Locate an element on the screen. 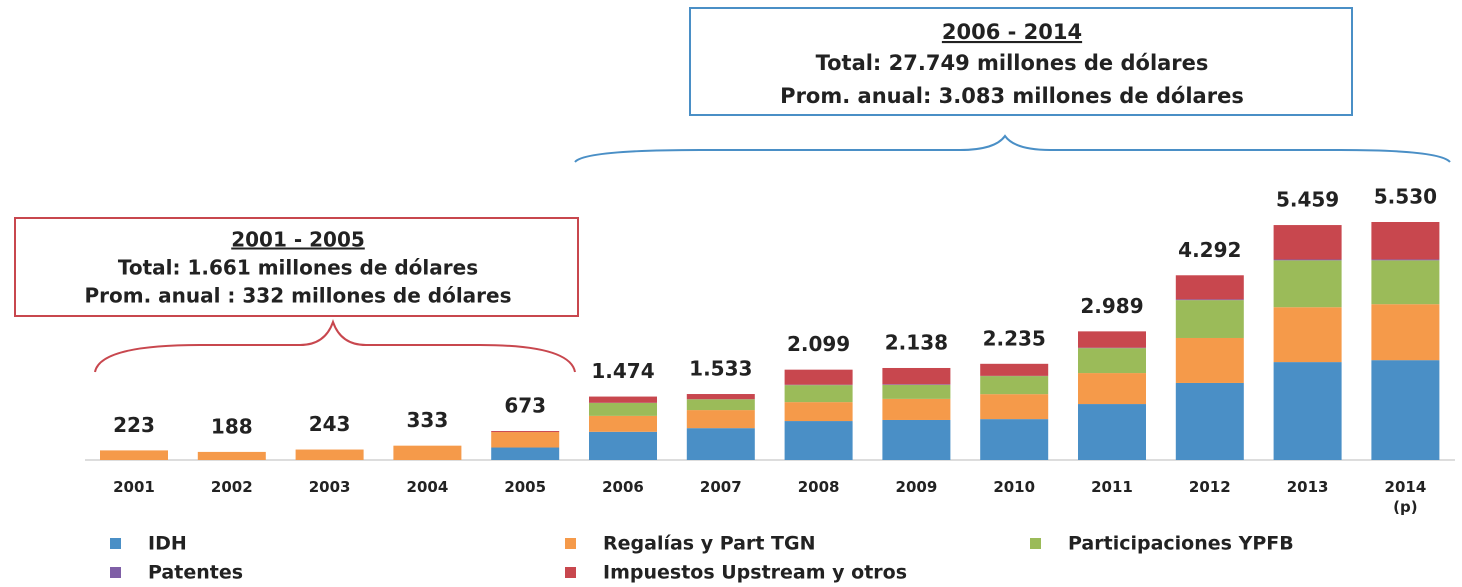 This screenshot has height=587, width=1462. total-label: 2.235 is located at coordinates (1014, 338).